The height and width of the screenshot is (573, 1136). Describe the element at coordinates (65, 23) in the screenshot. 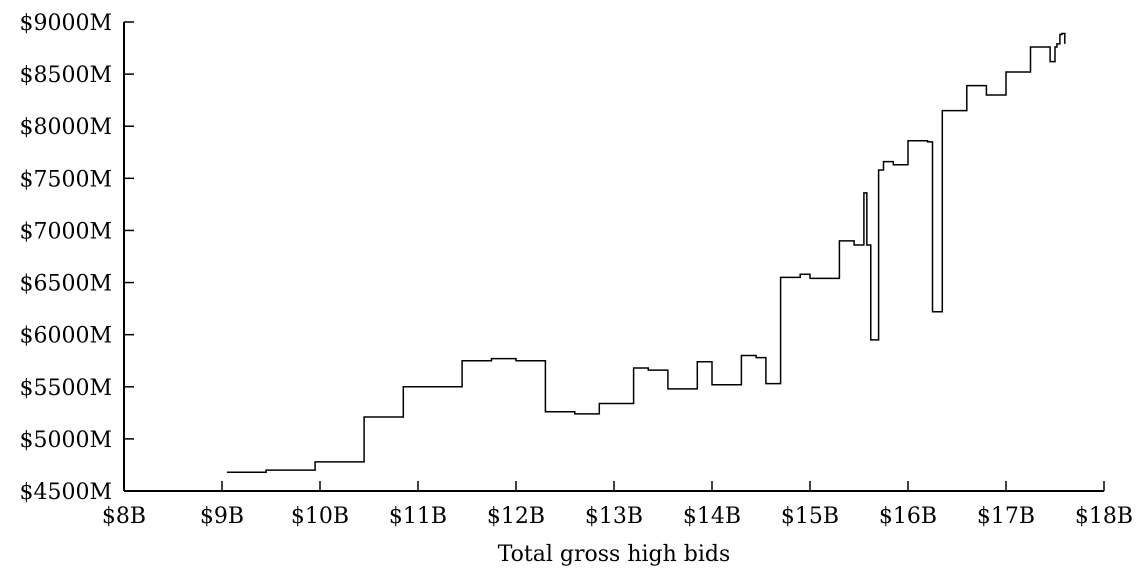

I see `y-tick-label: $9000M` at that location.